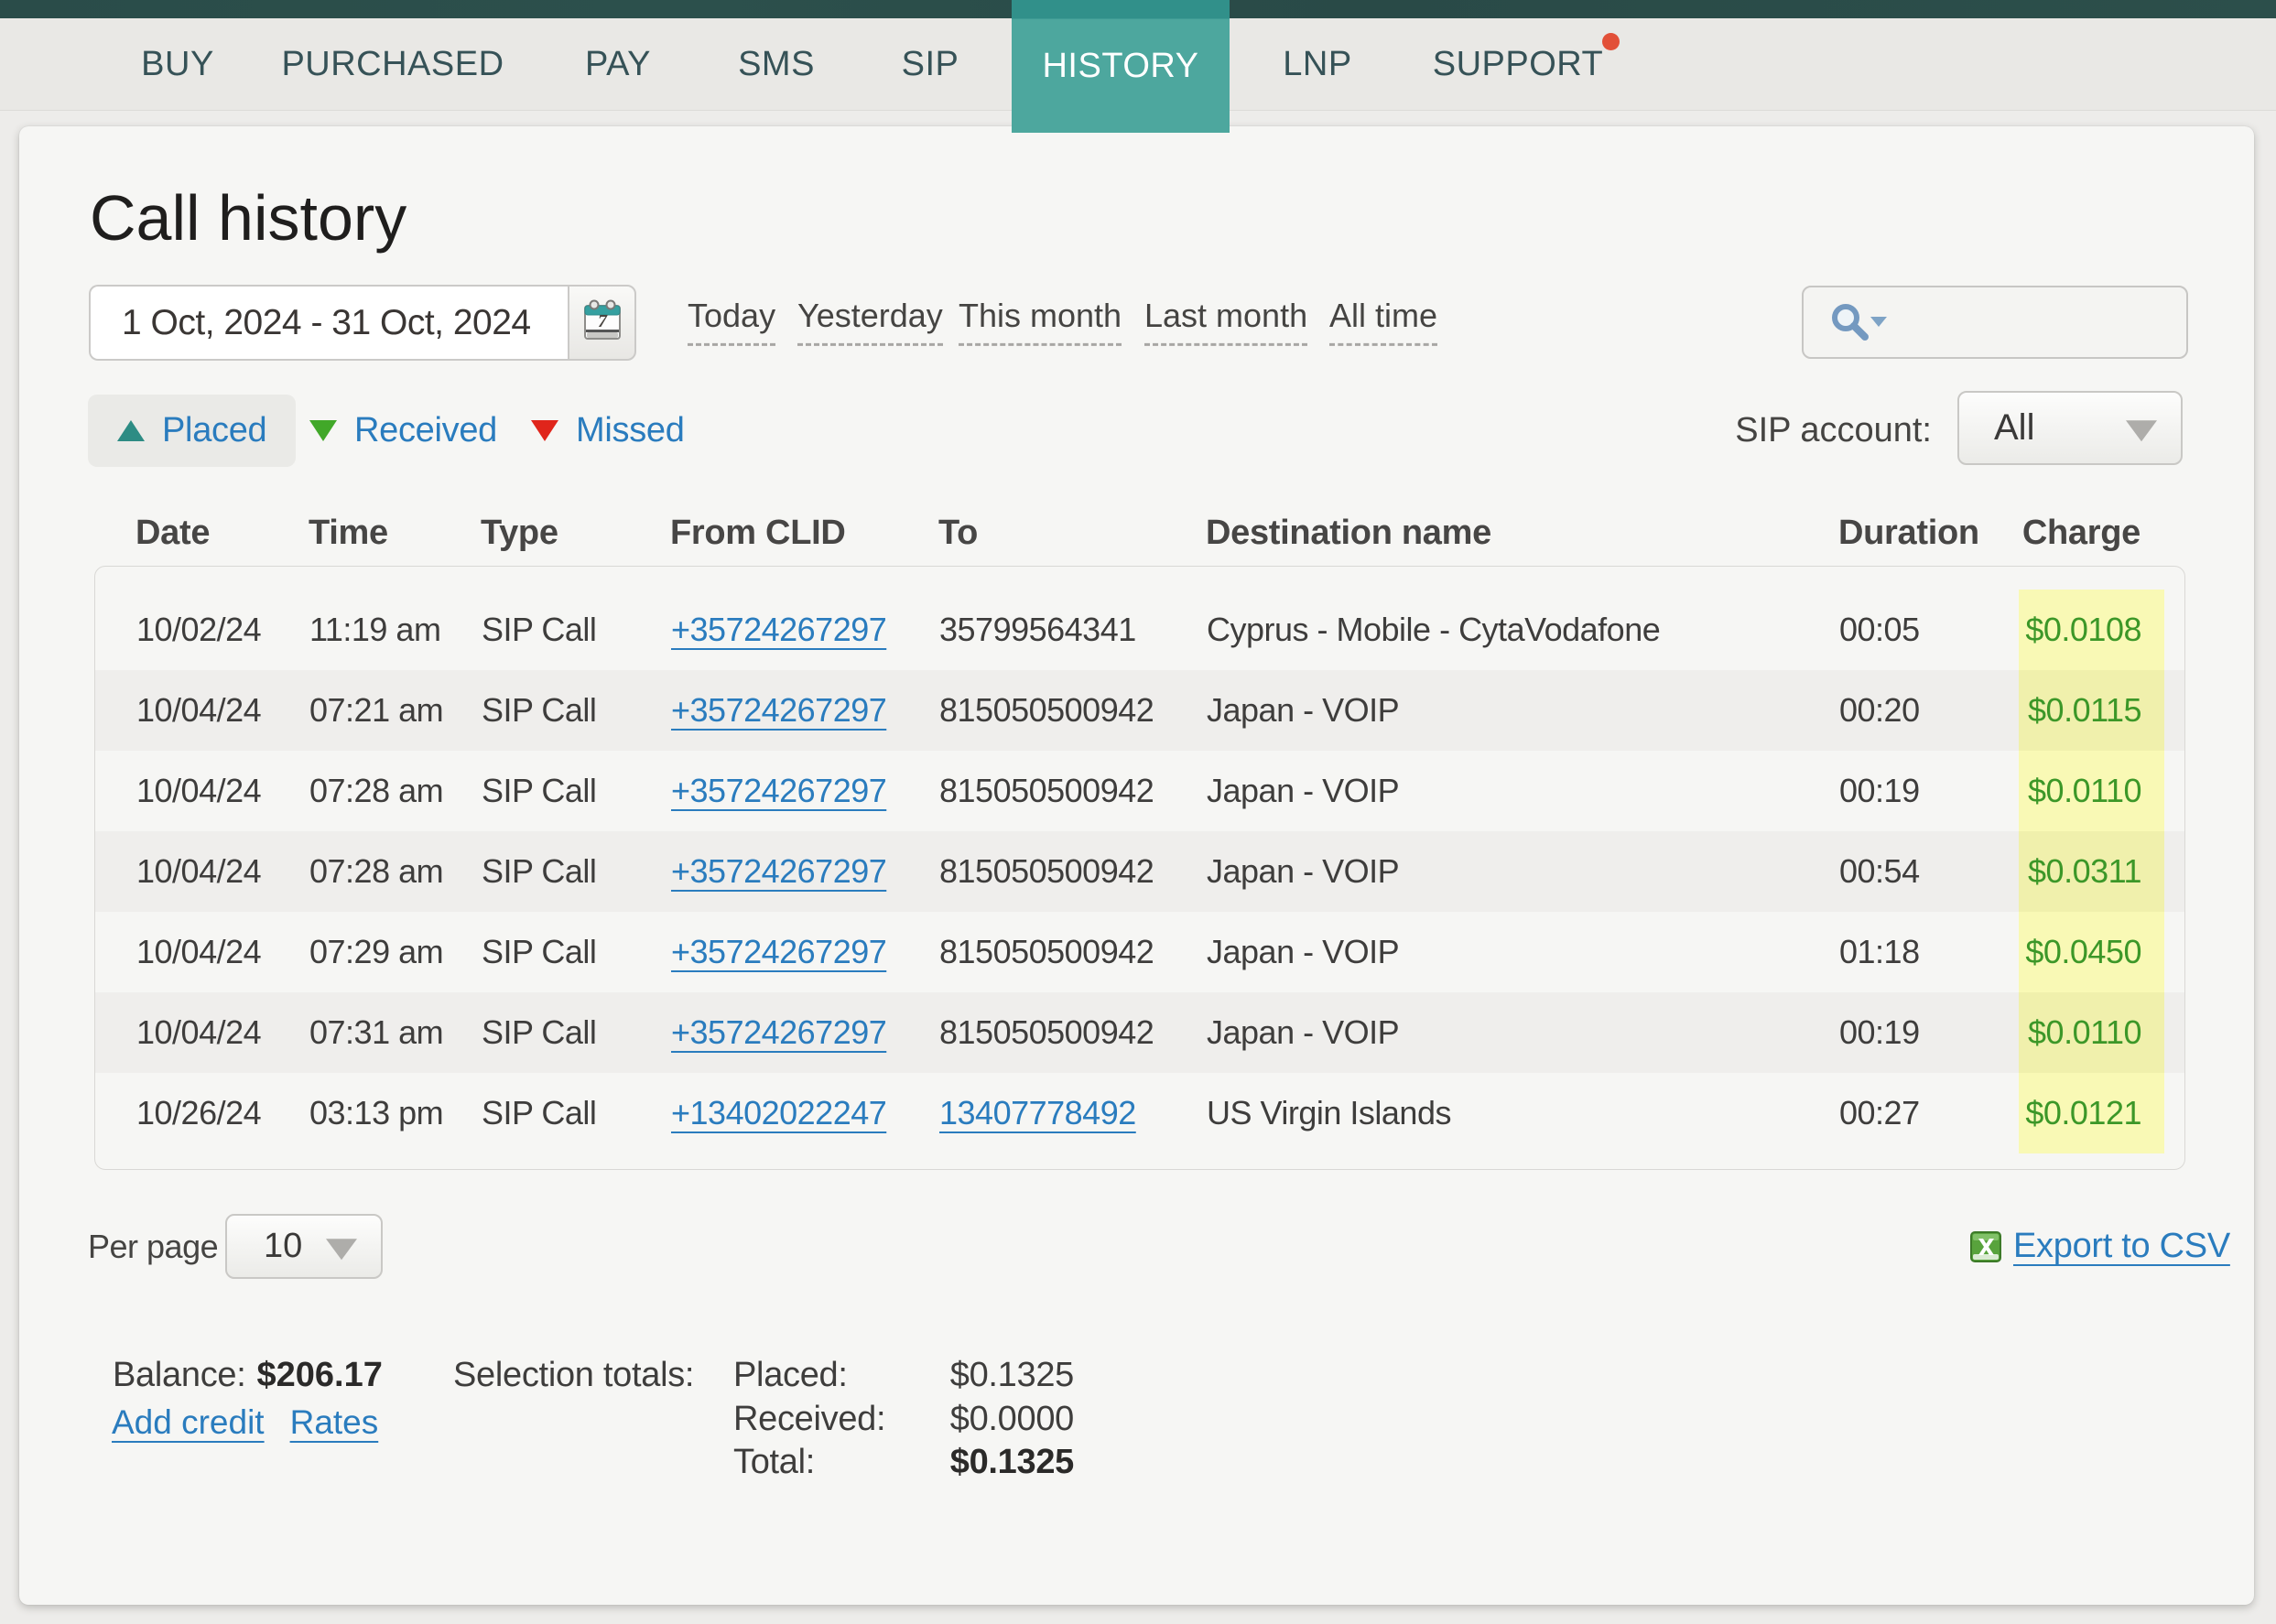 This screenshot has height=1624, width=2276. Describe the element at coordinates (376, 1032) in the screenshot. I see `cell-time: 07:31 am` at that location.